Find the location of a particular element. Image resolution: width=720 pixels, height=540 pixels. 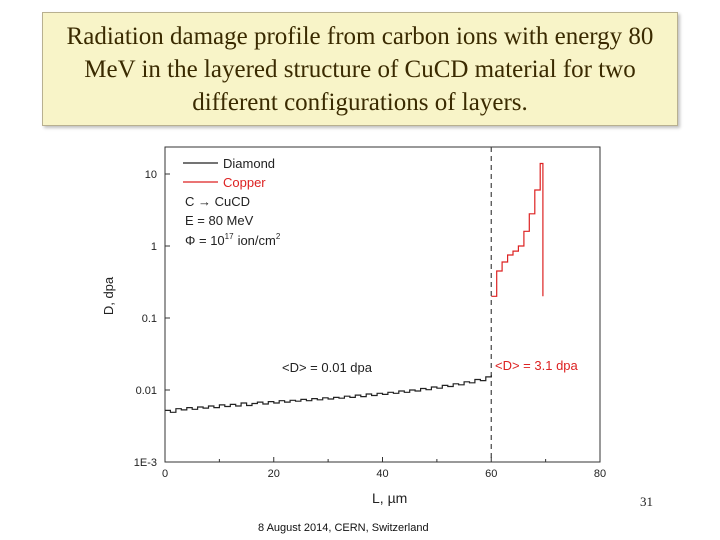

x-tick-label: 80 is located at coordinates (600, 474).